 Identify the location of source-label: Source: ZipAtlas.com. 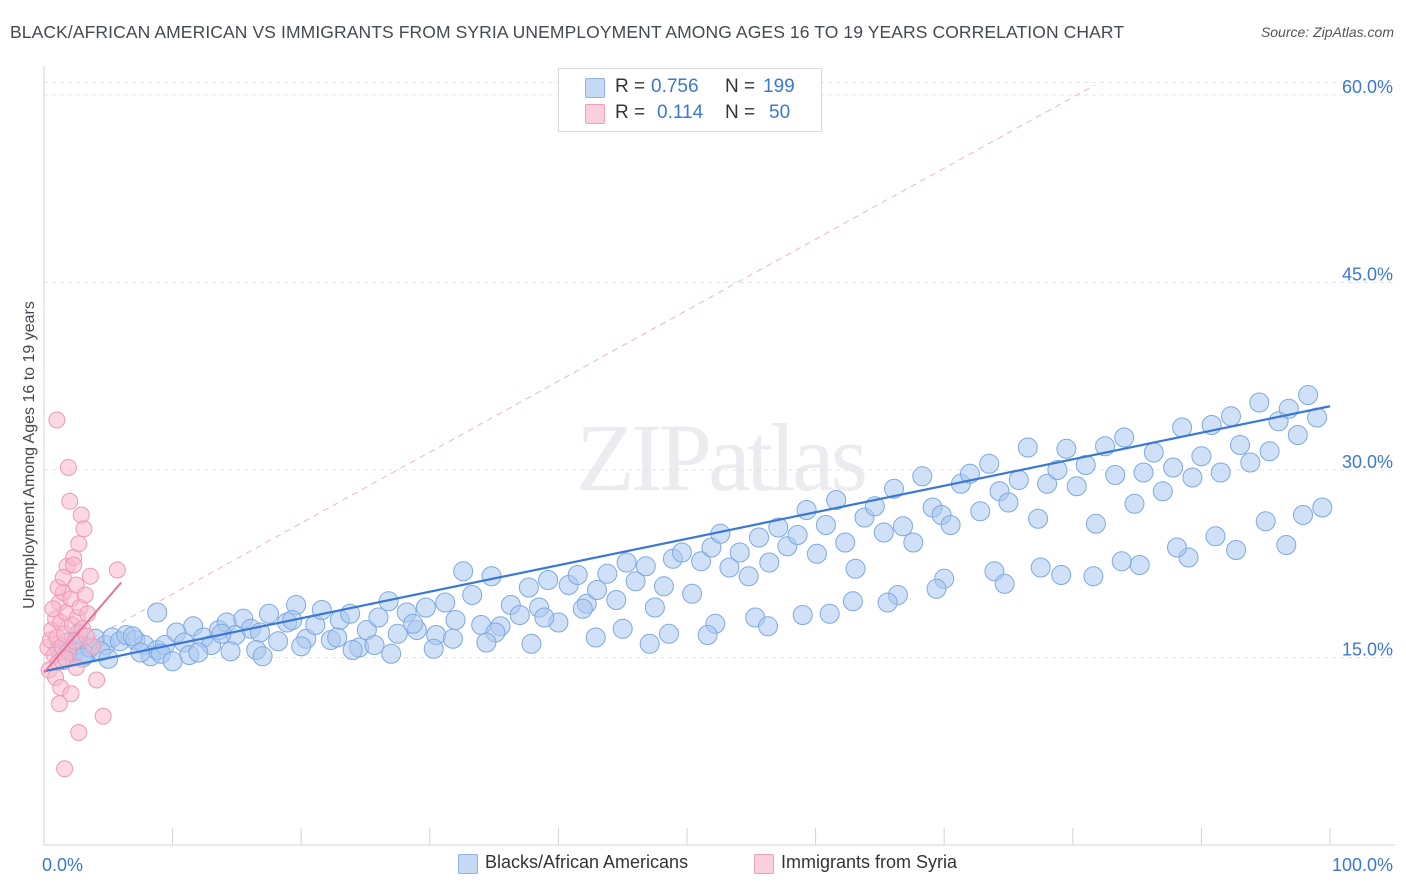
(1327, 32).